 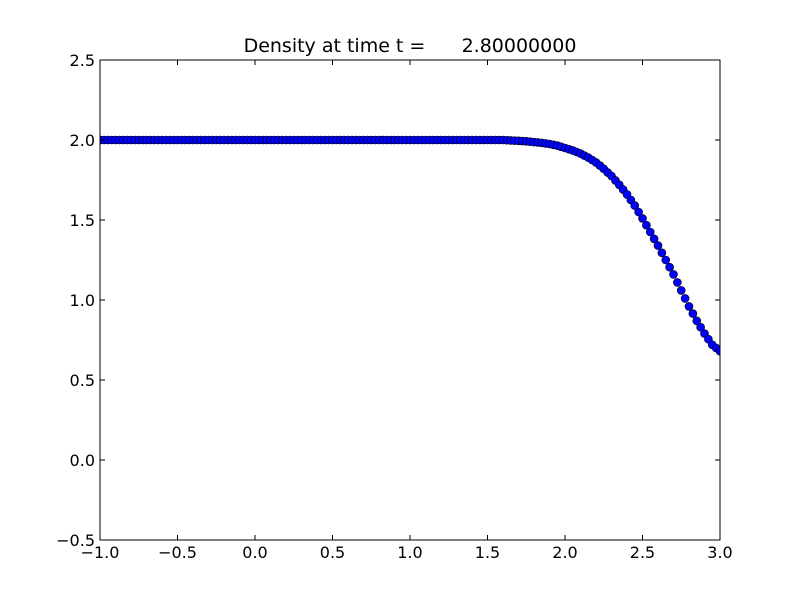 What do you see at coordinates (82, 380) in the screenshot?
I see `y-tick-label: 0.5` at bounding box center [82, 380].